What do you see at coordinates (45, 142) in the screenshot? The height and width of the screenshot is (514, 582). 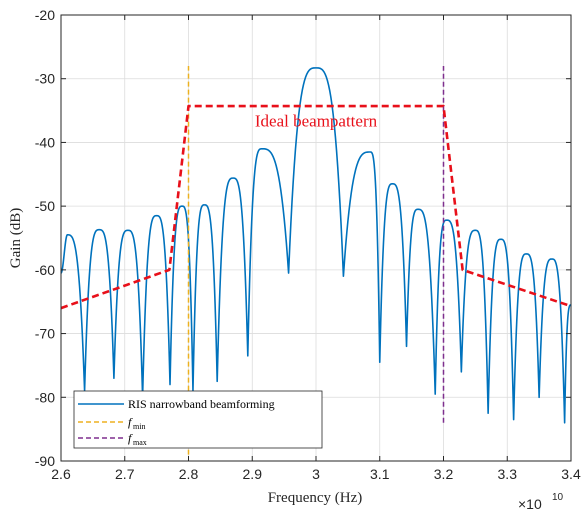 I see `y-tick-label: -40` at bounding box center [45, 142].